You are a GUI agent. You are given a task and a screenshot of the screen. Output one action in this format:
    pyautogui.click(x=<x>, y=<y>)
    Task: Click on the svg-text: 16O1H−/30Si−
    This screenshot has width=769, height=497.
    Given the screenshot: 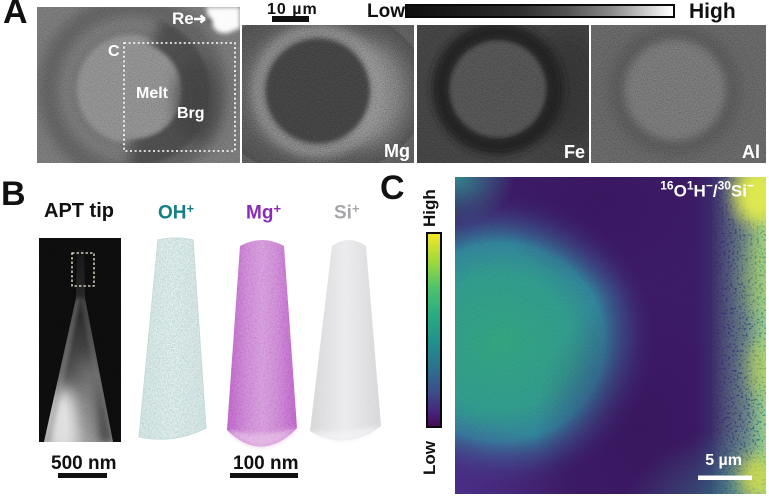 What is the action you would take?
    pyautogui.click(x=707, y=190)
    